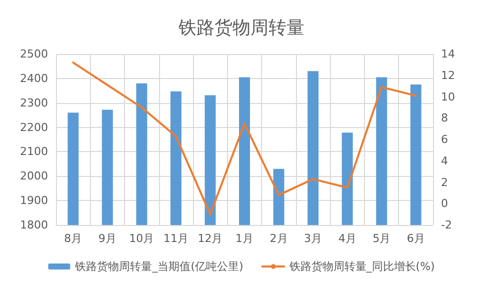  Describe the element at coordinates (34, 103) in the screenshot. I see `y-tick-label: 2300` at that location.